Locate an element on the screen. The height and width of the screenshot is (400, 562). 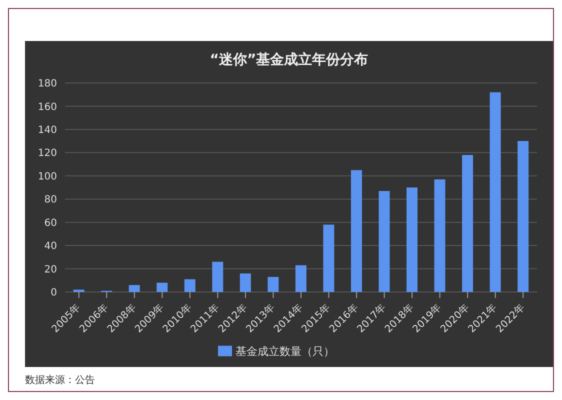
chart-title: “迷你”基金成立年份分布 is located at coordinates (289, 60).